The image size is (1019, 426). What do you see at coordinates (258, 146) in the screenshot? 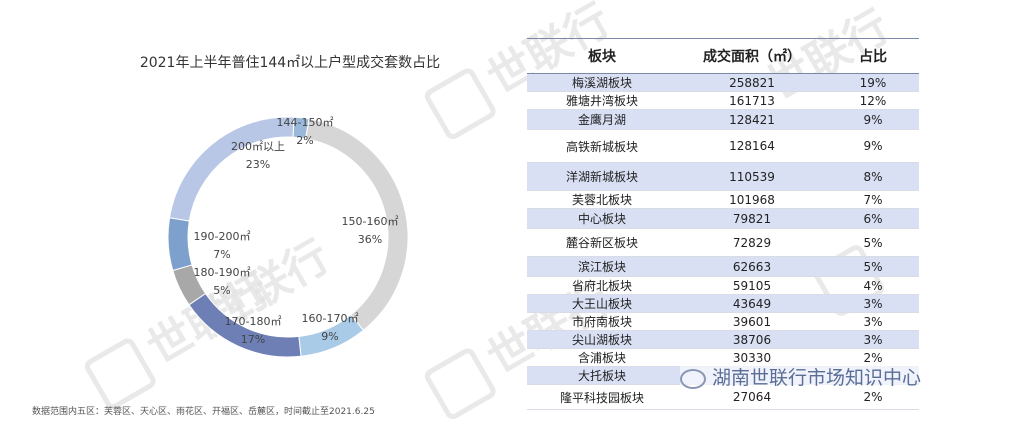
I see `slice-category-label: 200㎡以上` at bounding box center [258, 146].